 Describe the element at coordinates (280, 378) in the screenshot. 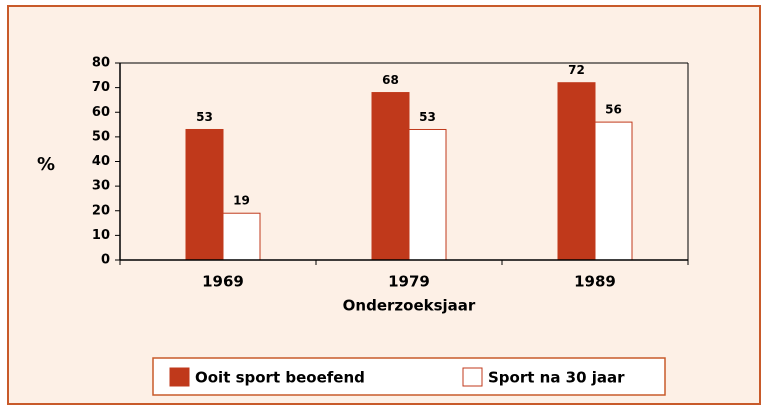

I see `legend-label: Ooit sport beoefend` at that location.